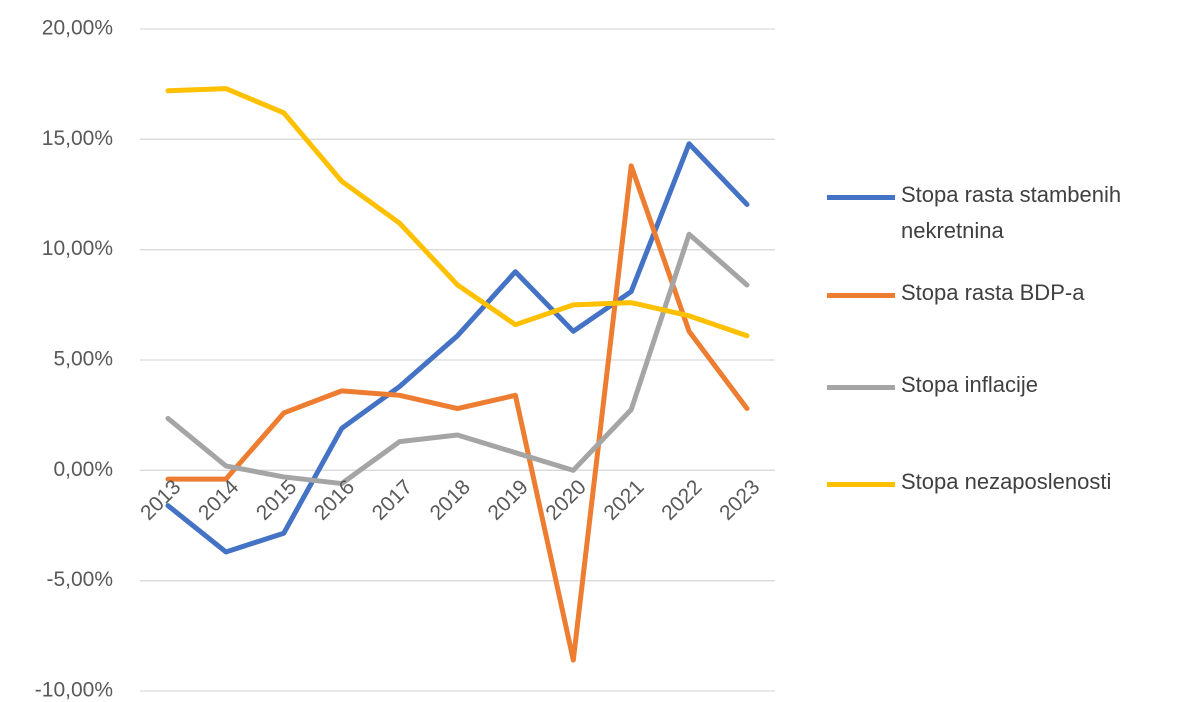 Image resolution: width=1180 pixels, height=702 pixels. Describe the element at coordinates (74, 690) in the screenshot. I see `y-tick-label: -10,00%` at that location.